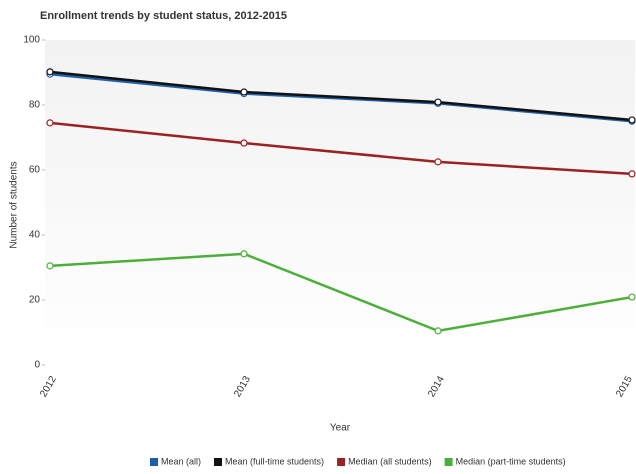  Describe the element at coordinates (35, 105) in the screenshot. I see `y-tick-label: 80` at that location.